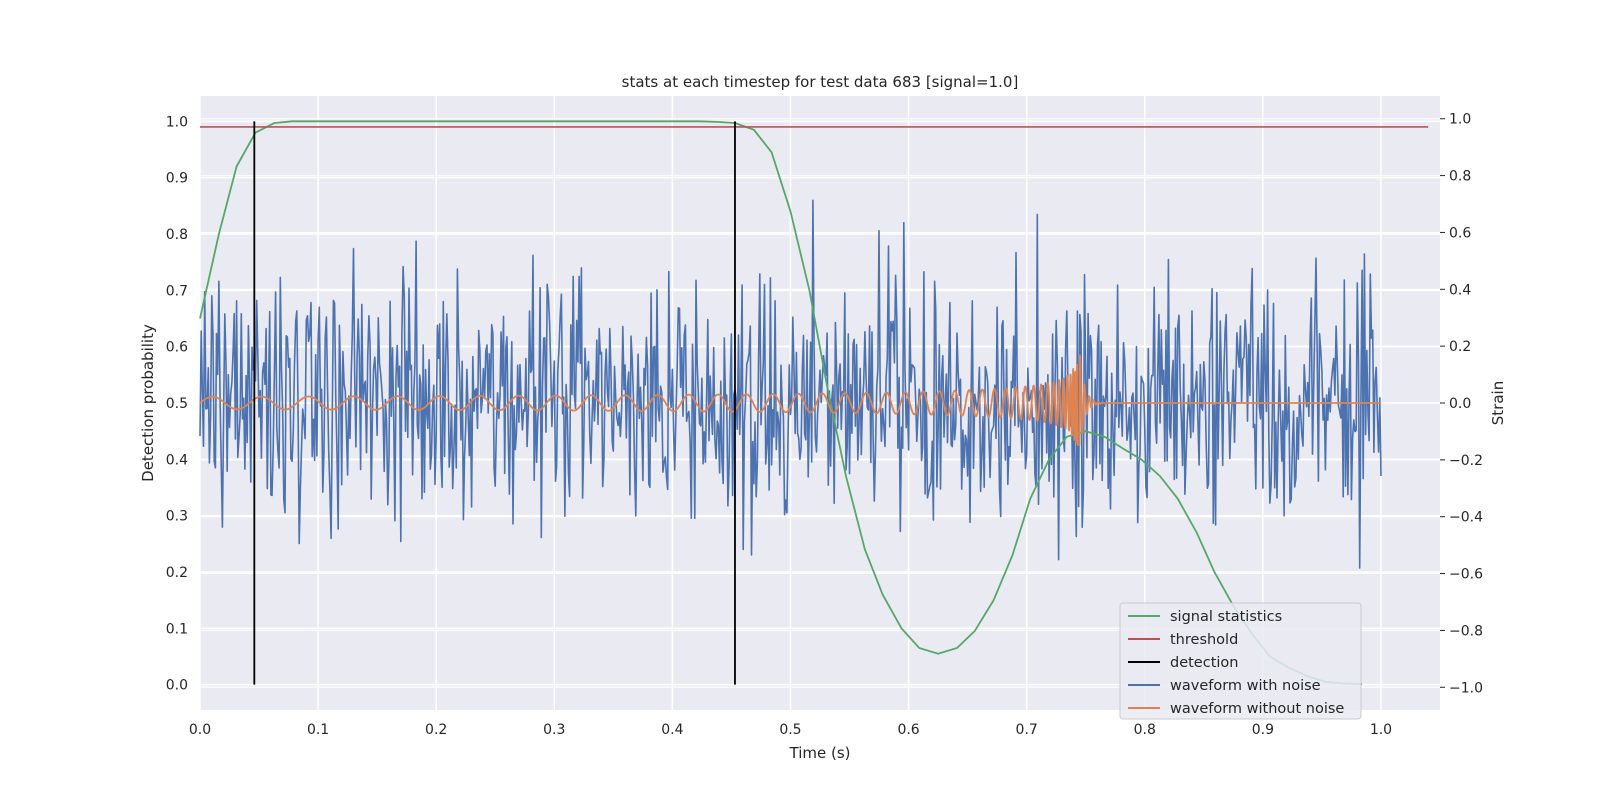 This screenshot has height=800, width=1600. Describe the element at coordinates (1204, 640) in the screenshot. I see `legend-label-threshold: threshold` at that location.